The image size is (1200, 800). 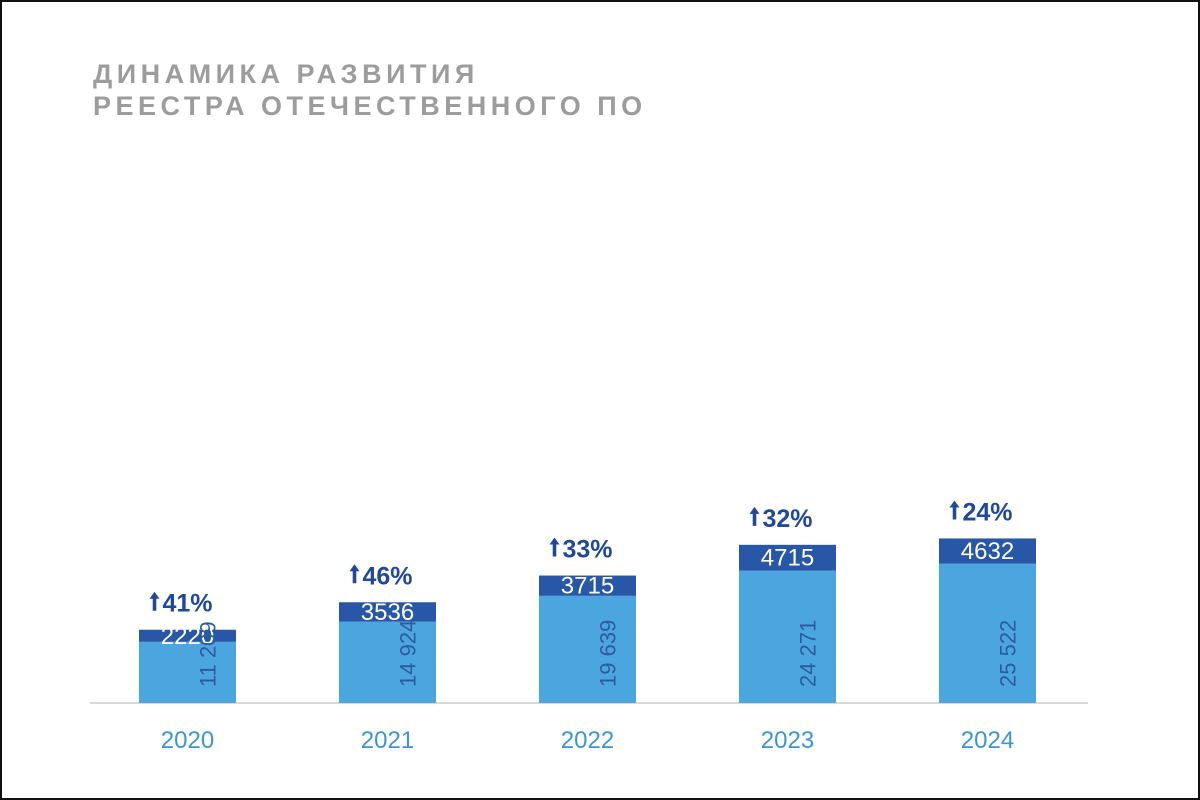 I want to click on bar-increment-2023, so click(x=787, y=557).